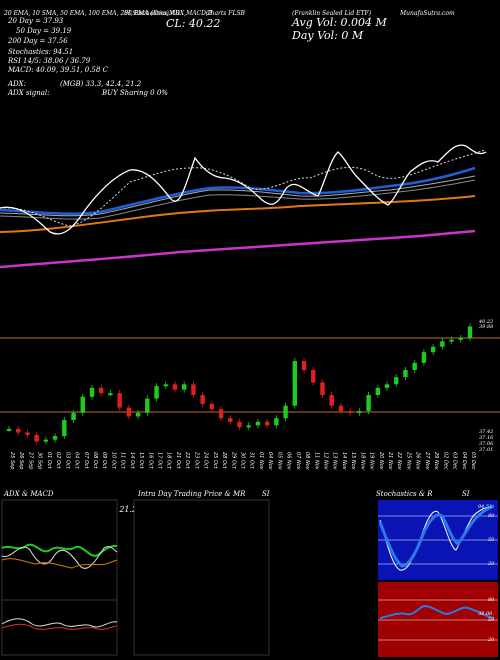 The width and height of the screenshot is (500, 660). I want to click on ema200-value: 200 Day = 37.56, so click(38, 41).